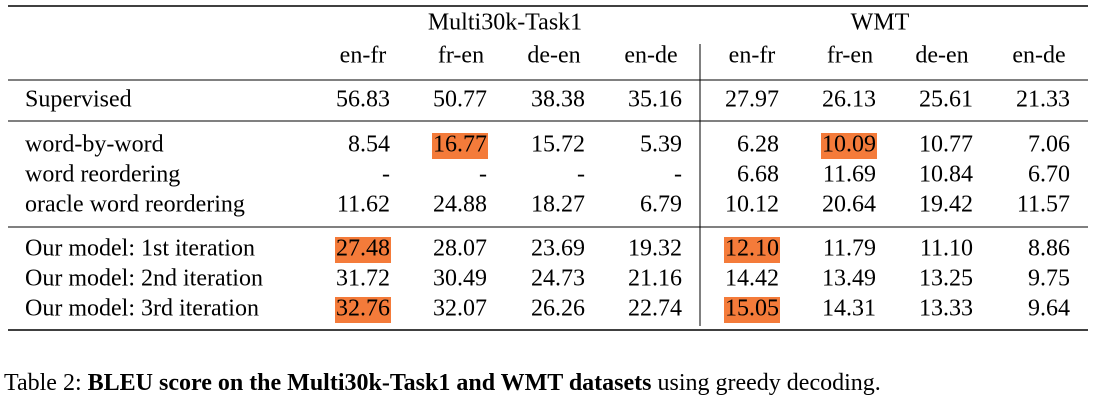 The width and height of the screenshot is (1103, 403). What do you see at coordinates (558, 100) in the screenshot?
I see `cell: 38.38` at bounding box center [558, 100].